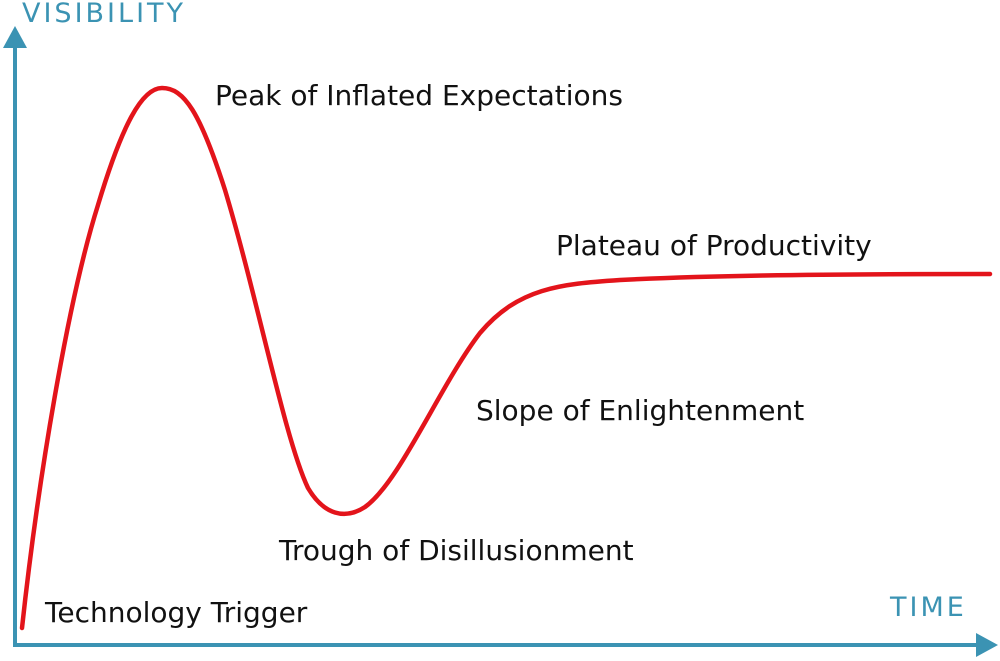 This screenshot has width=1000, height=661. What do you see at coordinates (987, 645) in the screenshot?
I see `x-arrow` at bounding box center [987, 645].